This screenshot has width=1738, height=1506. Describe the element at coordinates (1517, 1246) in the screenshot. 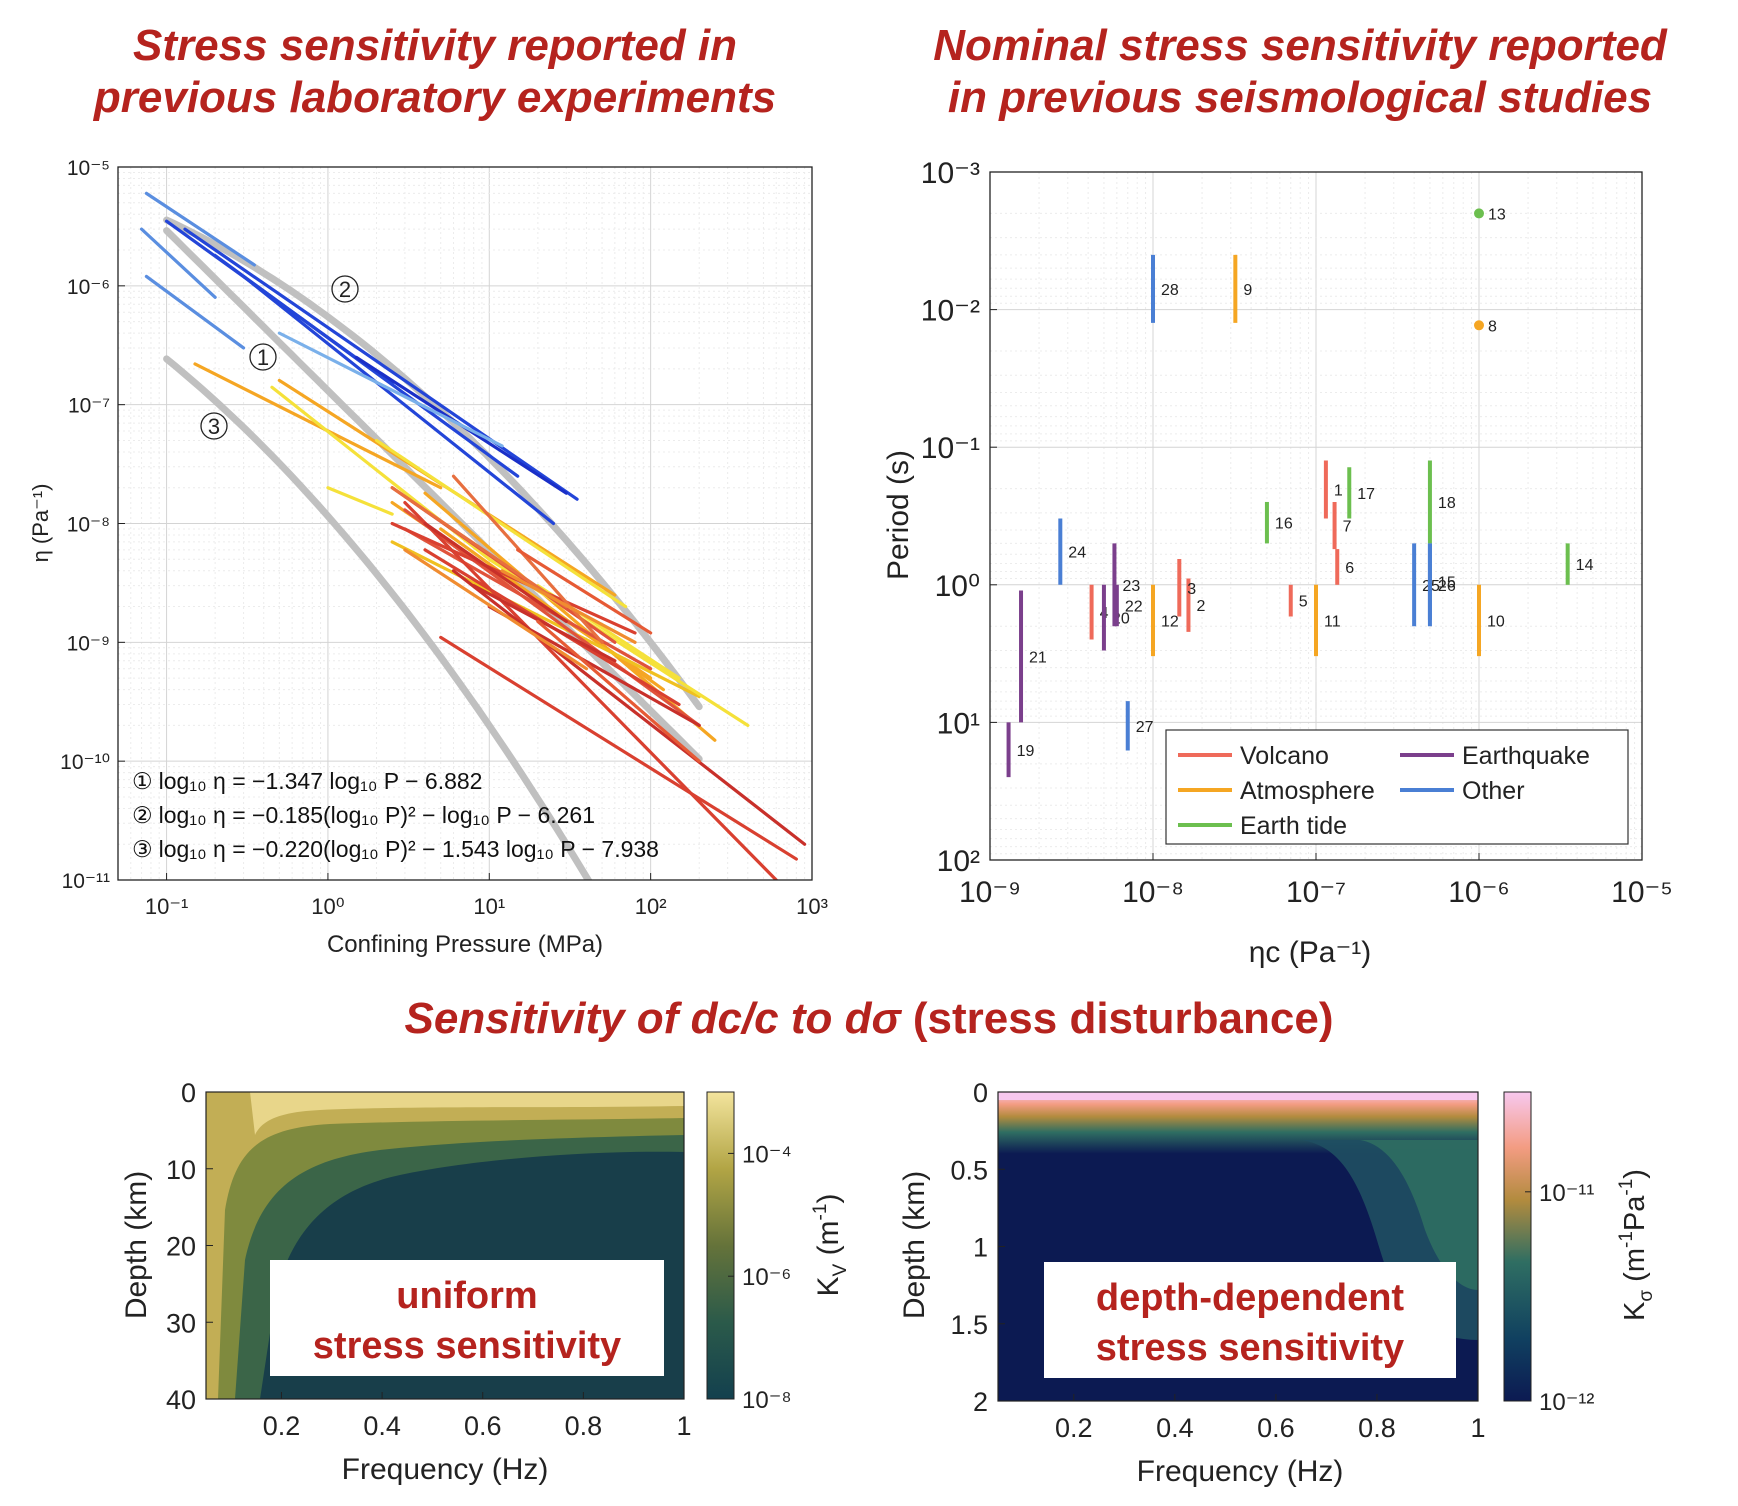

I see `depth-colorbar` at that location.